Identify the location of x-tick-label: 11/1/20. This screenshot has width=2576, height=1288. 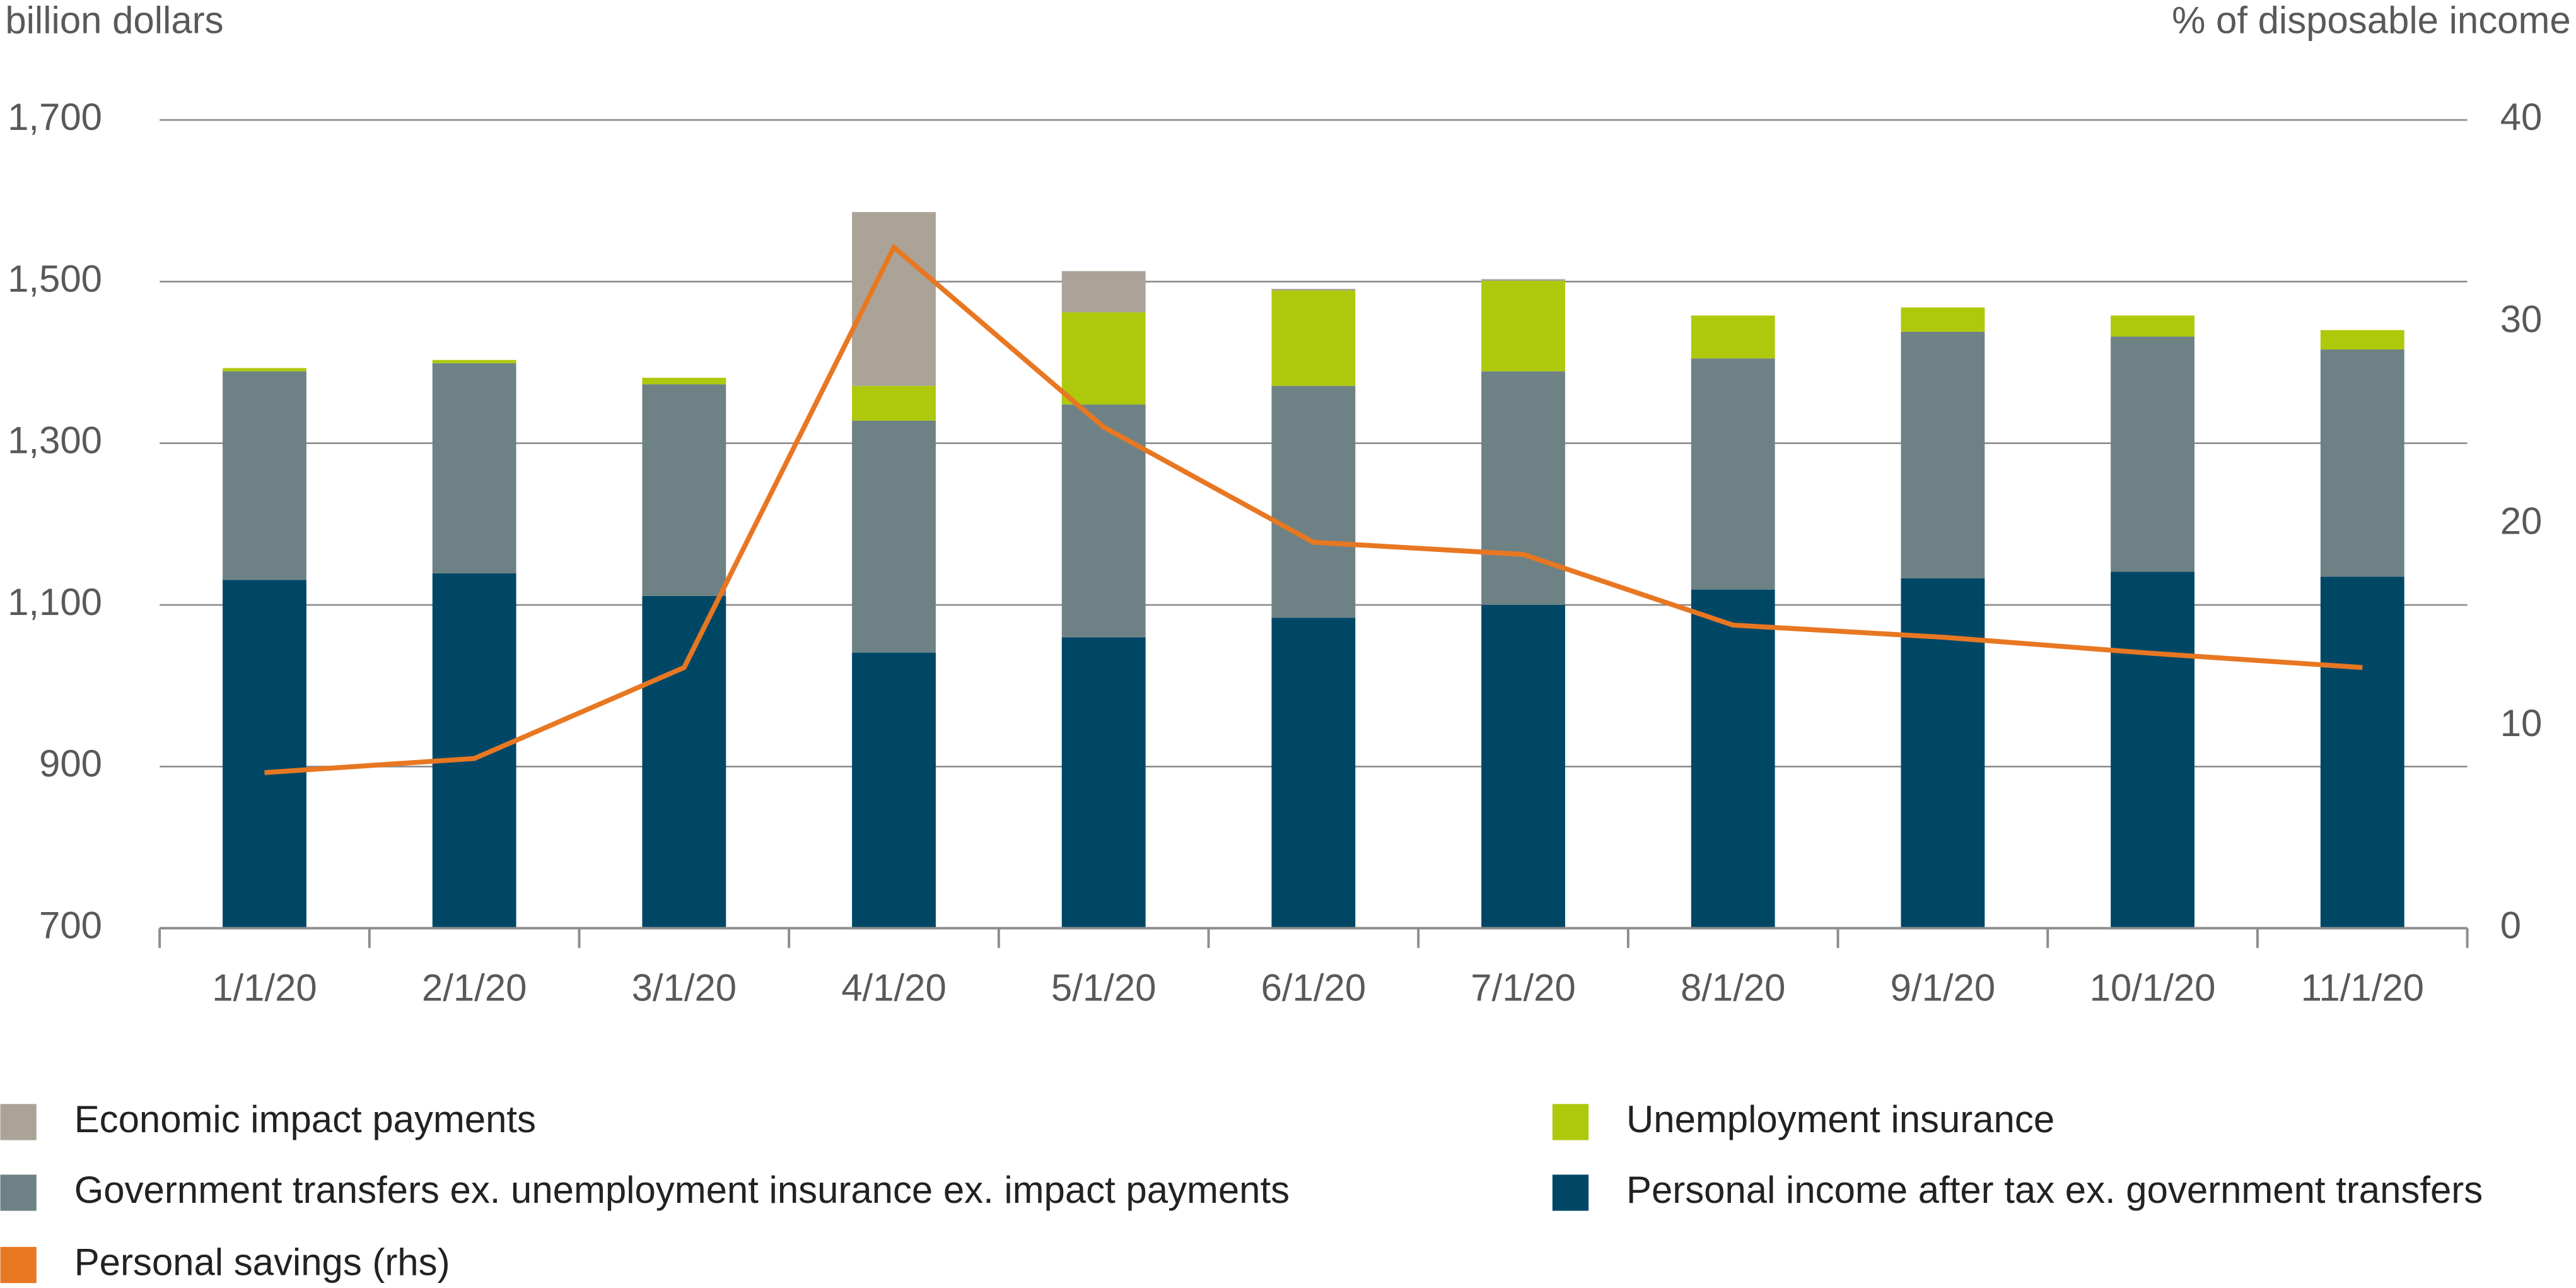
(2362, 987).